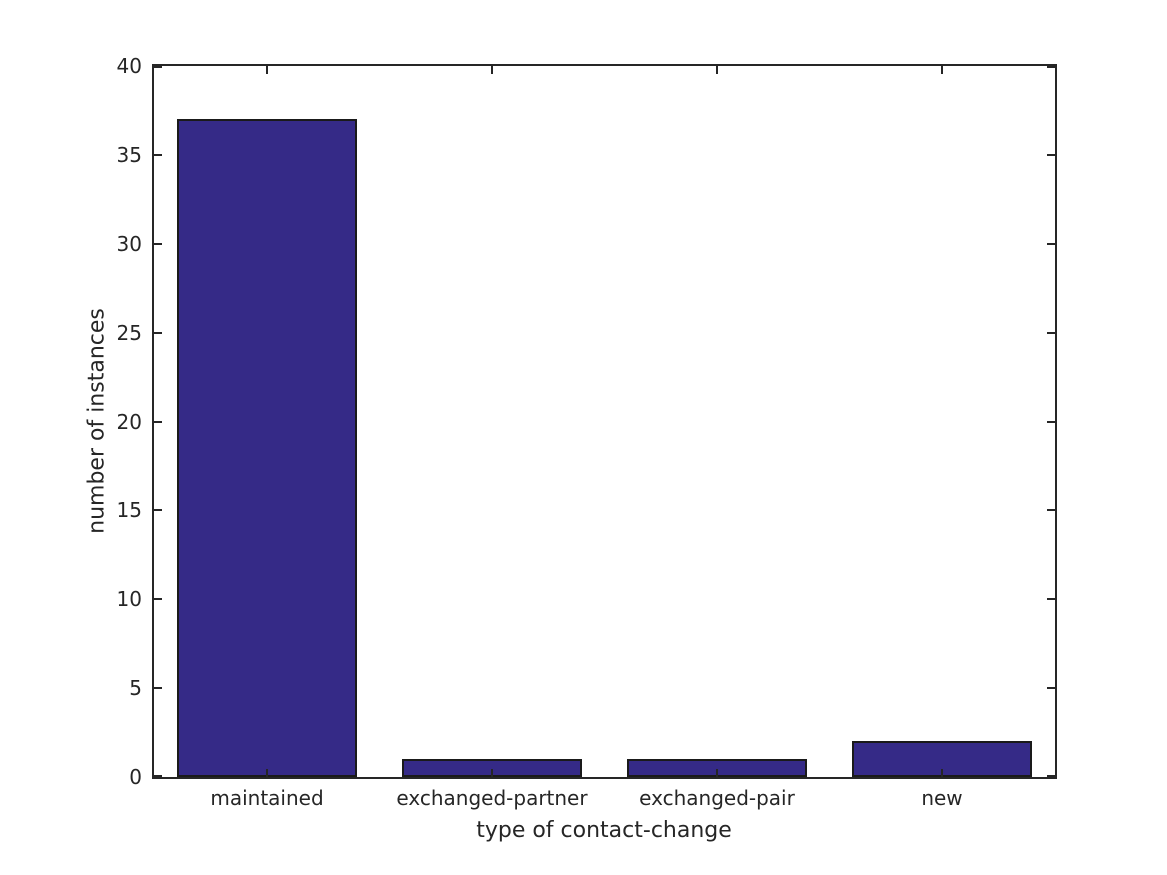 The width and height of the screenshot is (1167, 875). Describe the element at coordinates (129, 155) in the screenshot. I see `y-tick-label: 35` at that location.